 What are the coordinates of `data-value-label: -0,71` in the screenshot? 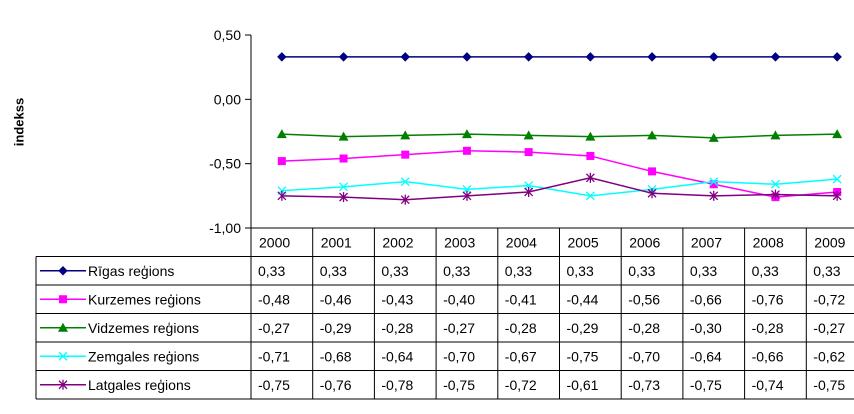 It's located at (274, 356).